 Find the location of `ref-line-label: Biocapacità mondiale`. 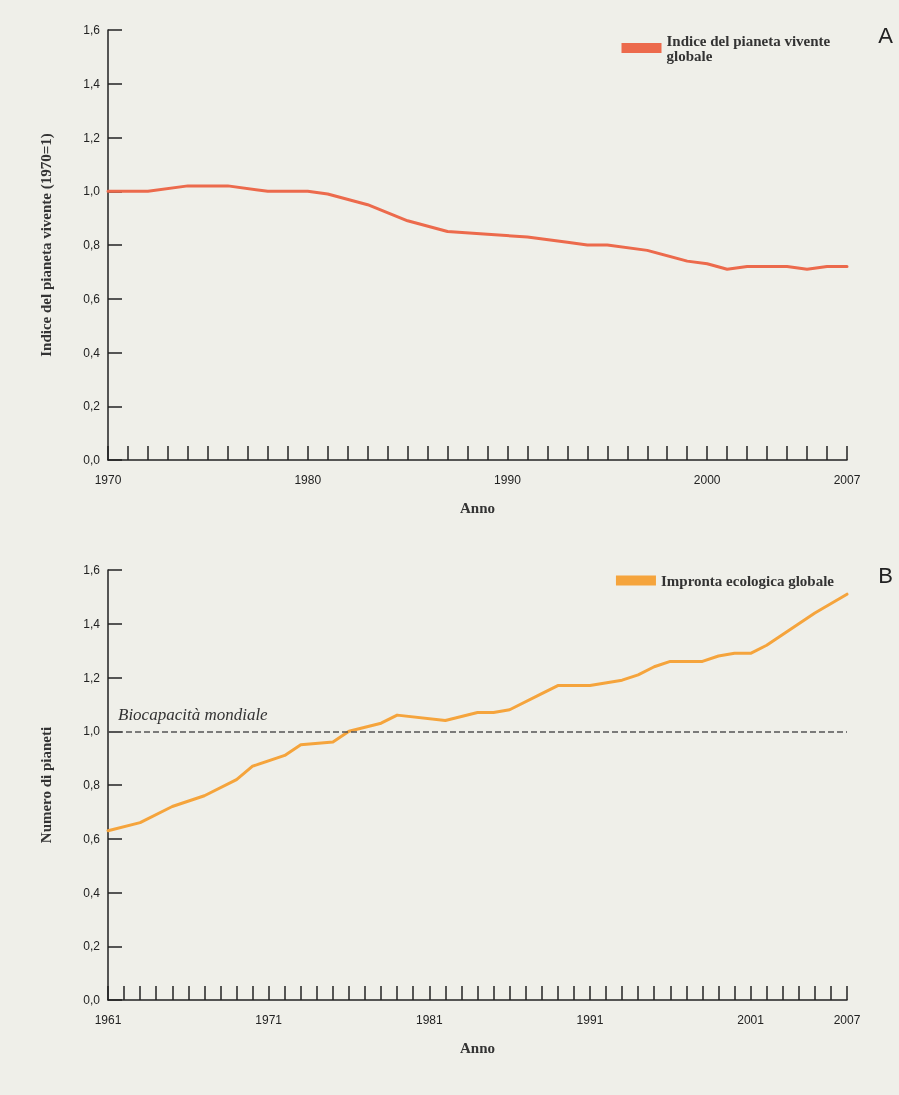

ref-line-label: Biocapacità mondiale is located at coordinates (193, 715).